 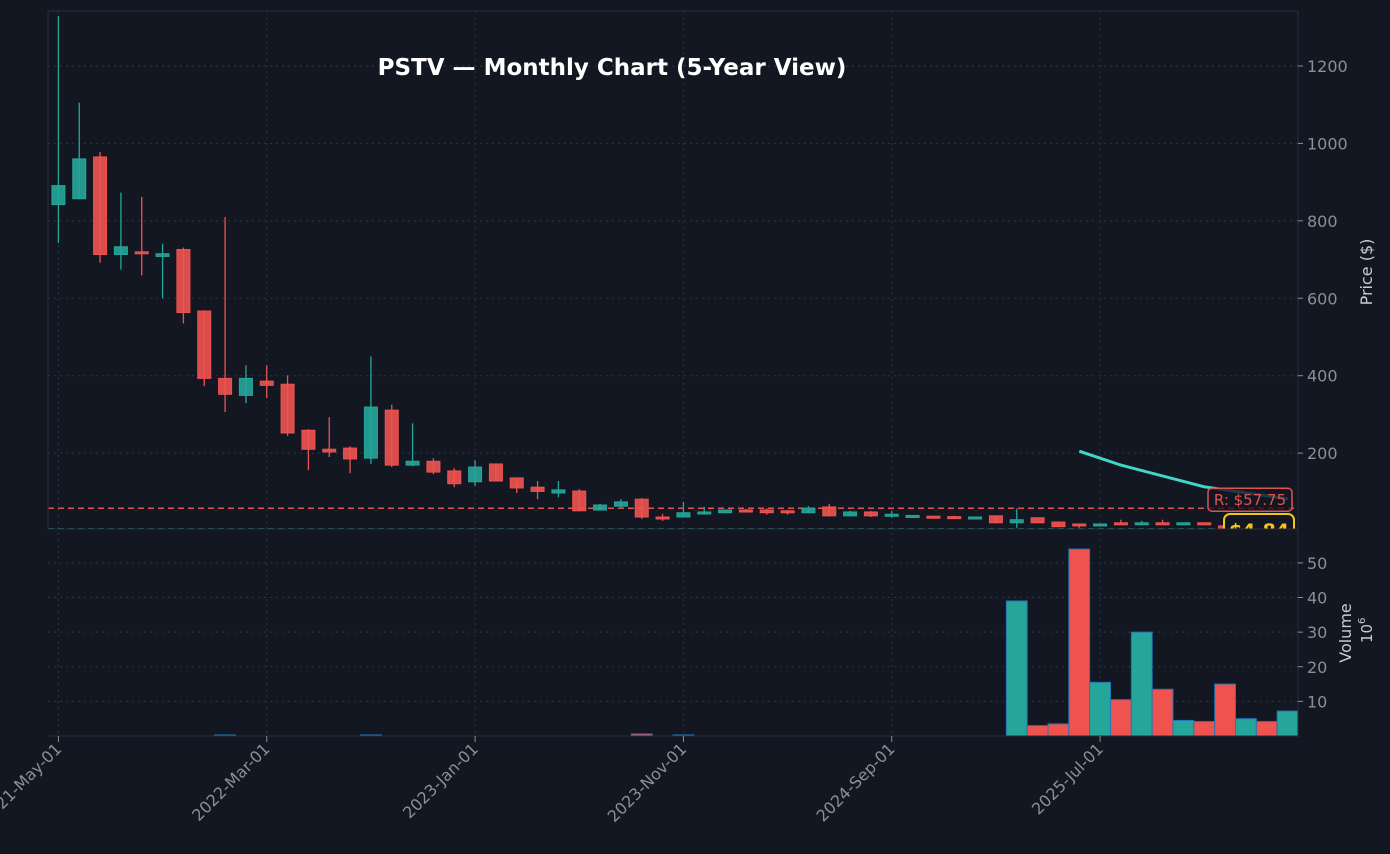 I want to click on resistance-badge-label: R: $57.75, so click(x=1250, y=500).